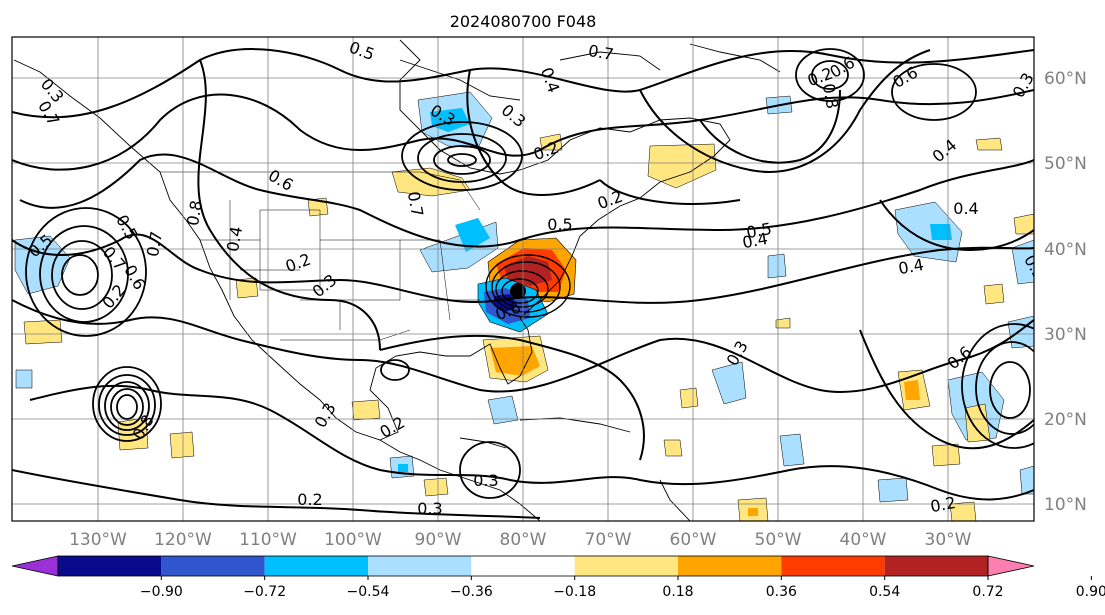  I want to click on latitude-tick-label: 50°N, so click(1065, 164).